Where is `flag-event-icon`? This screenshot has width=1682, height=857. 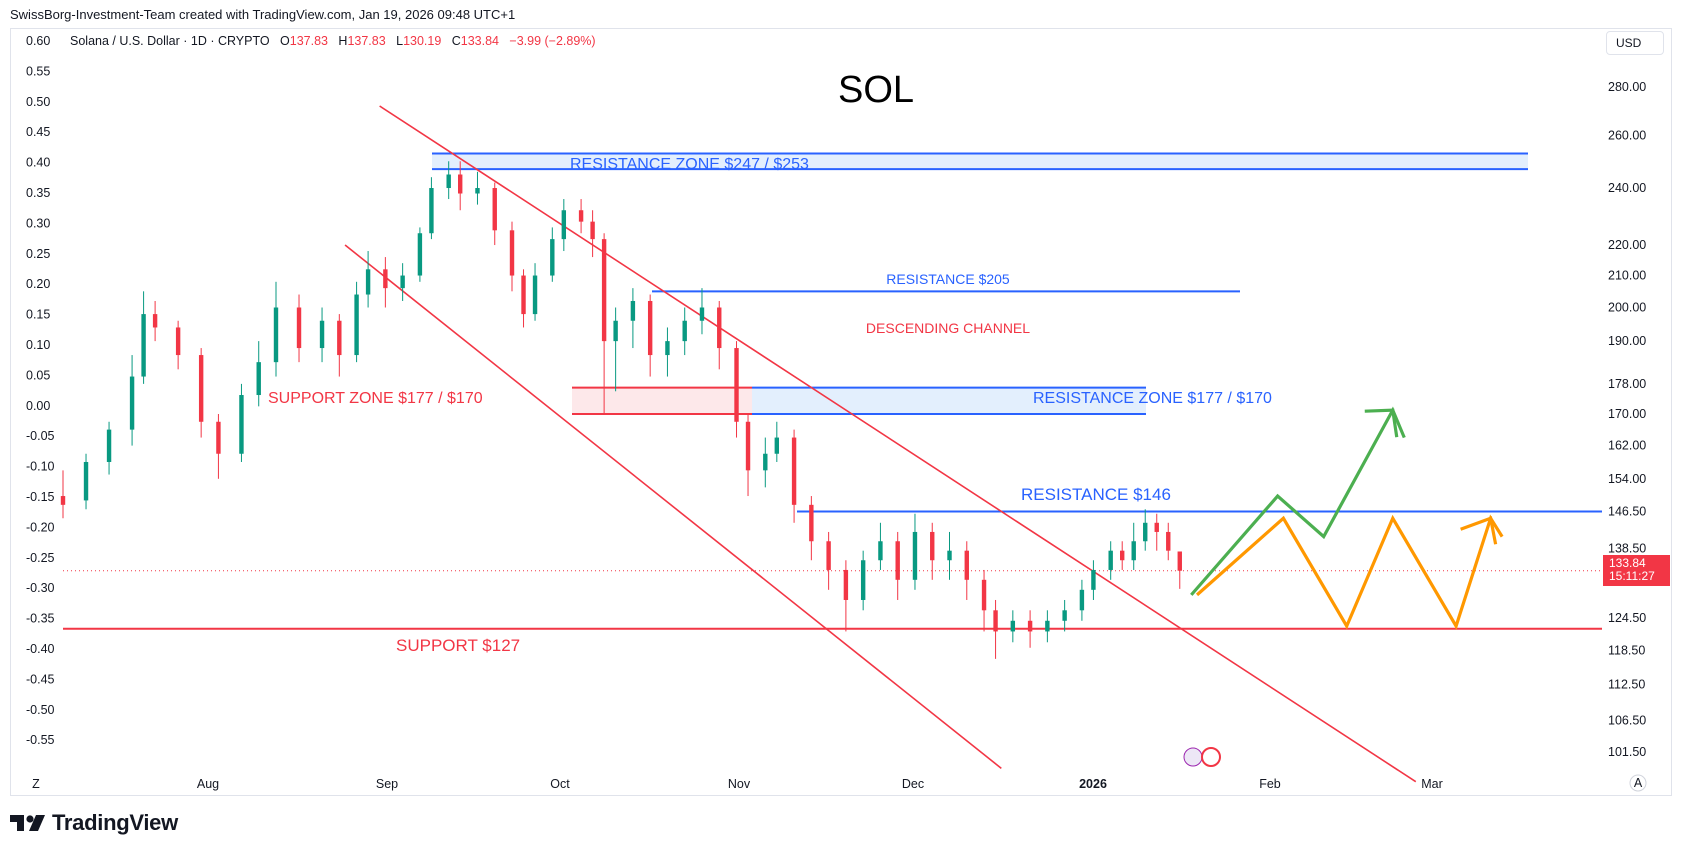 flag-event-icon is located at coordinates (1211, 757).